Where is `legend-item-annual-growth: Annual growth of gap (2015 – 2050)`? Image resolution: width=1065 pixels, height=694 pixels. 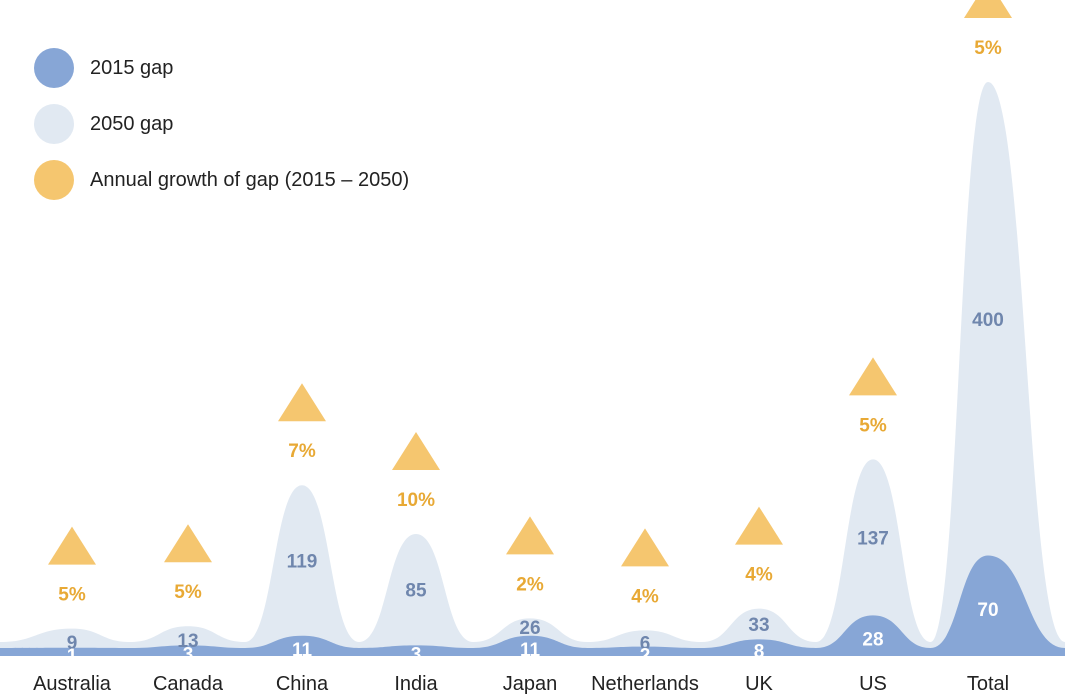
legend-item-annual-growth: Annual growth of gap (2015 – 2050) is located at coordinates (221, 180).